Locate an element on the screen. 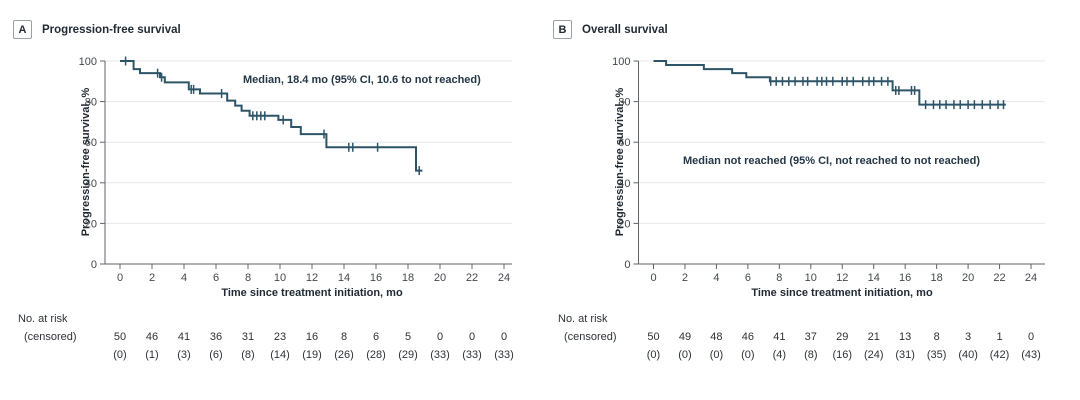  censored-count: (1) is located at coordinates (151, 355).